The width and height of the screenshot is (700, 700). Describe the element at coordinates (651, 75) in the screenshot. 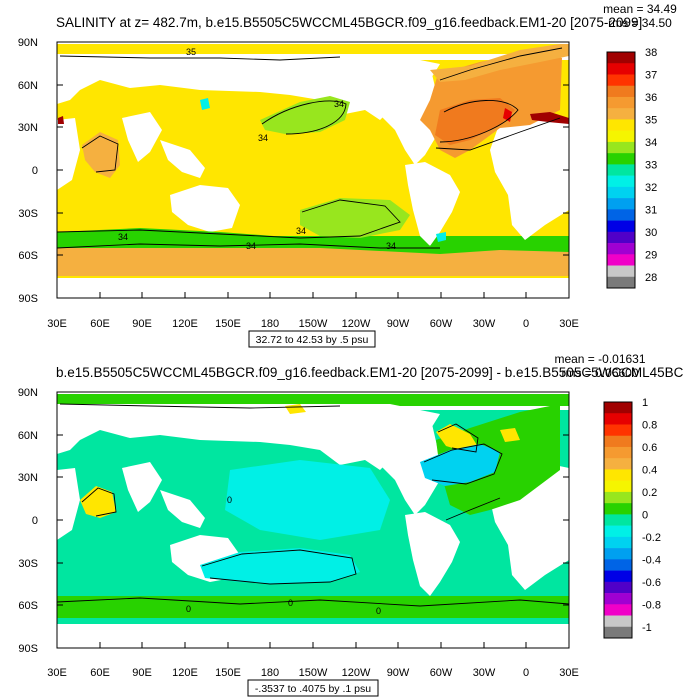

I see `colorbar-label: 37` at that location.